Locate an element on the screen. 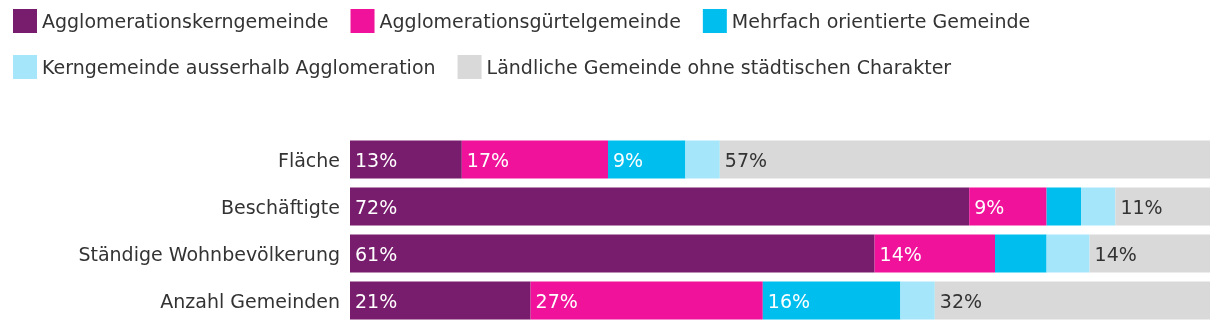  data-label: 13% is located at coordinates (376, 159).